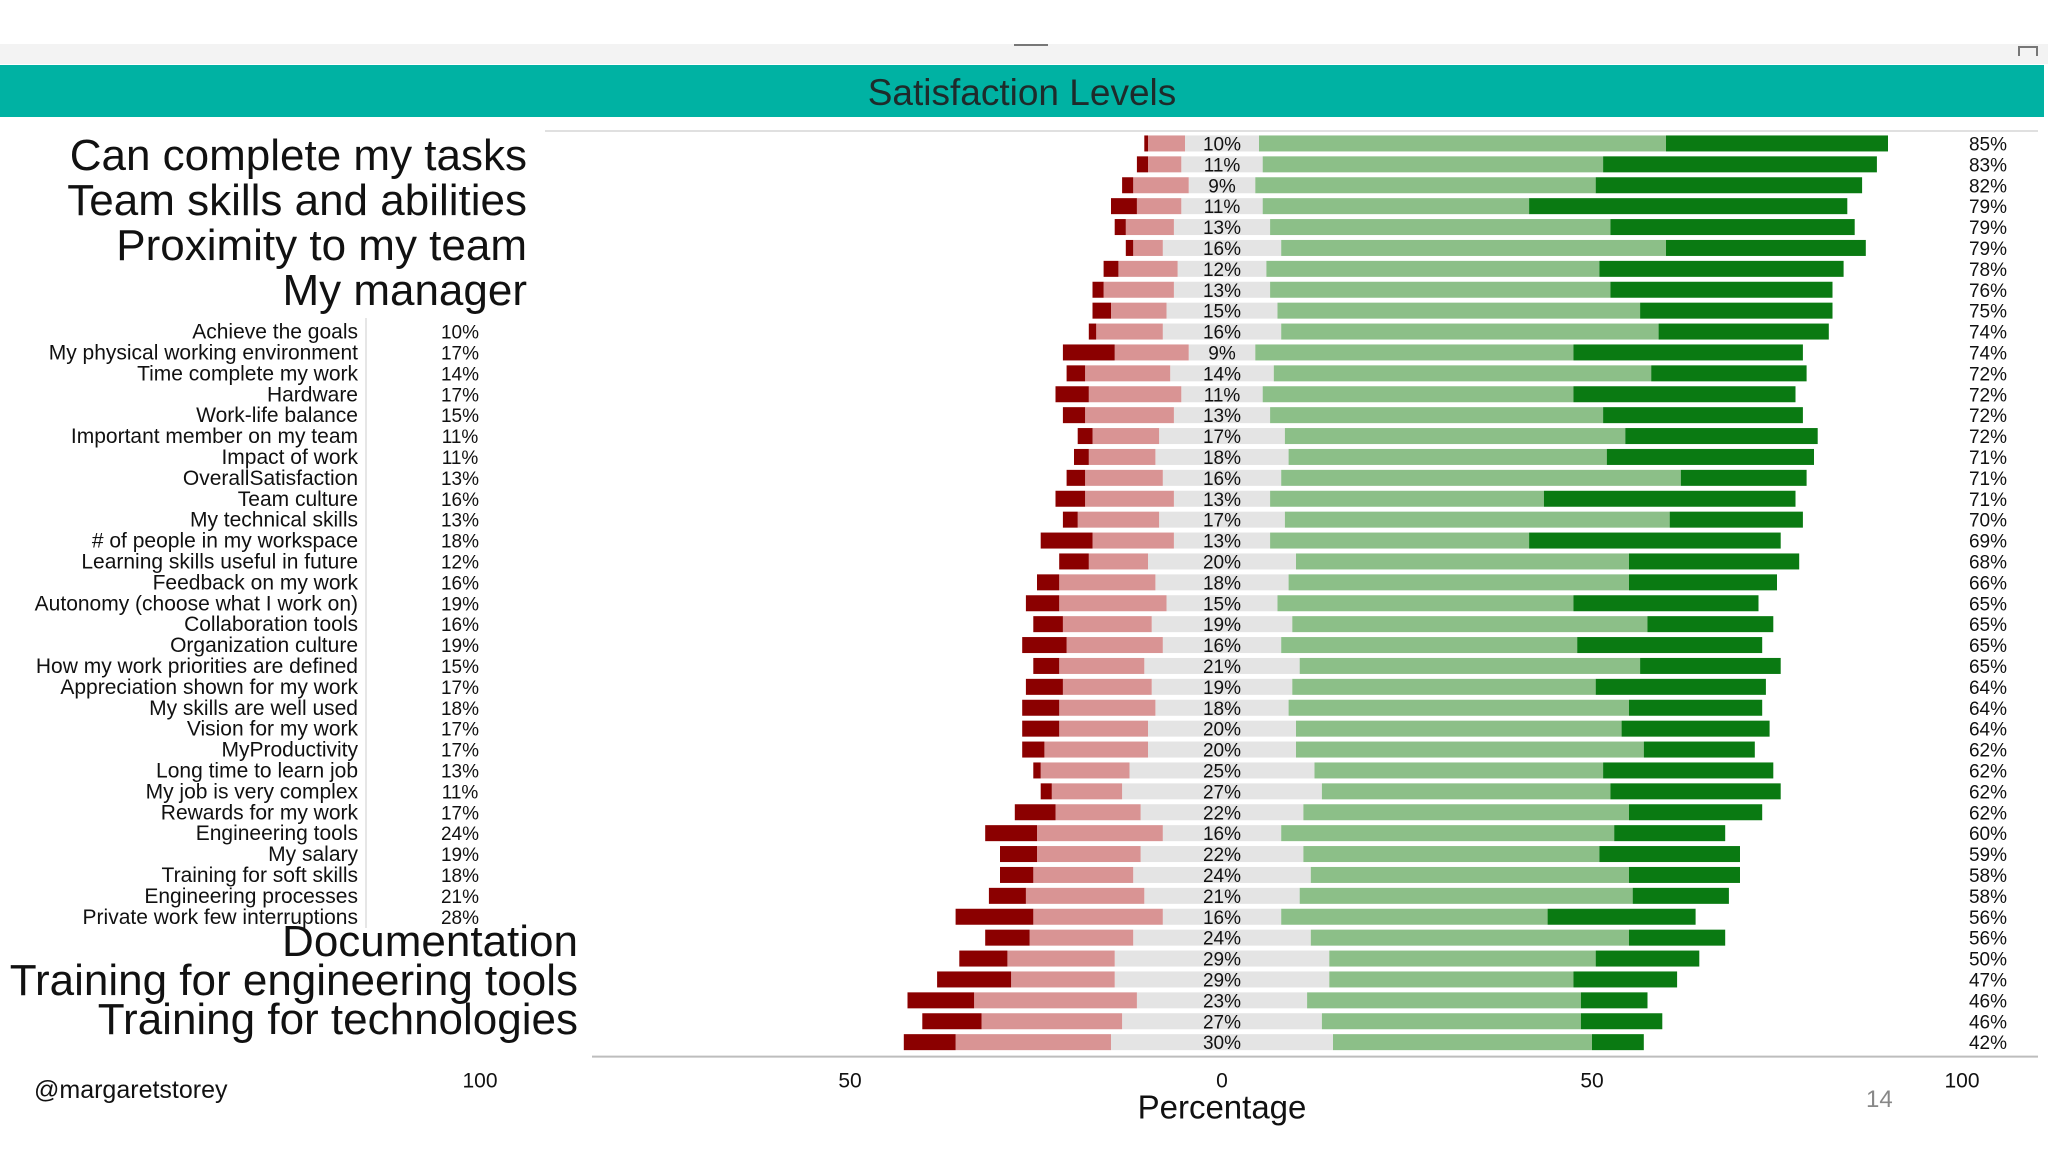 The width and height of the screenshot is (2048, 1152). What do you see at coordinates (1988, 792) in the screenshot?
I see `positive-pct-label: 62%` at bounding box center [1988, 792].